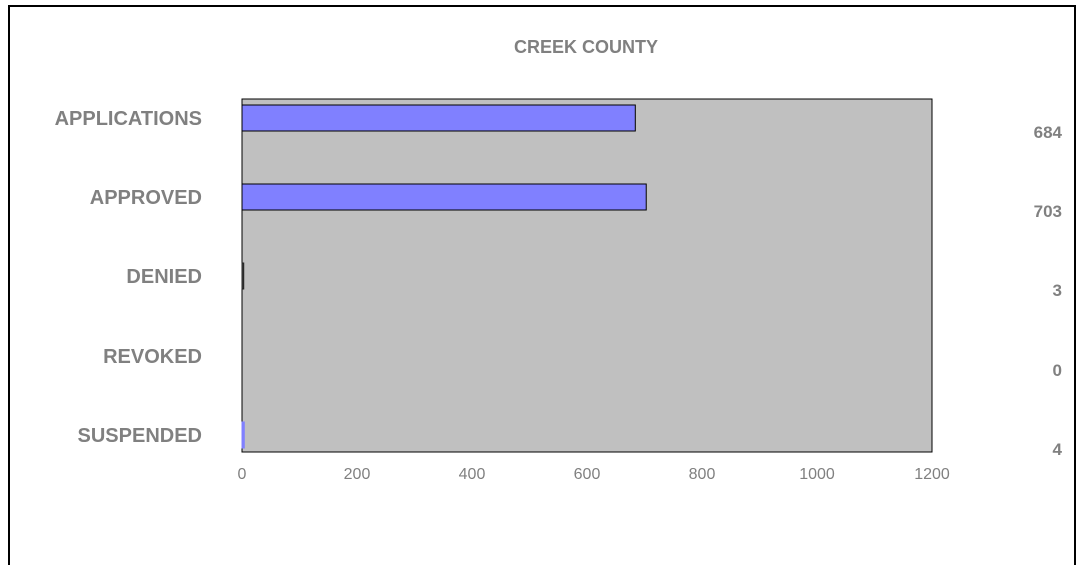 This screenshot has width=1078, height=565. What do you see at coordinates (164, 277) in the screenshot?
I see `category-label-denied: DENIED` at bounding box center [164, 277].